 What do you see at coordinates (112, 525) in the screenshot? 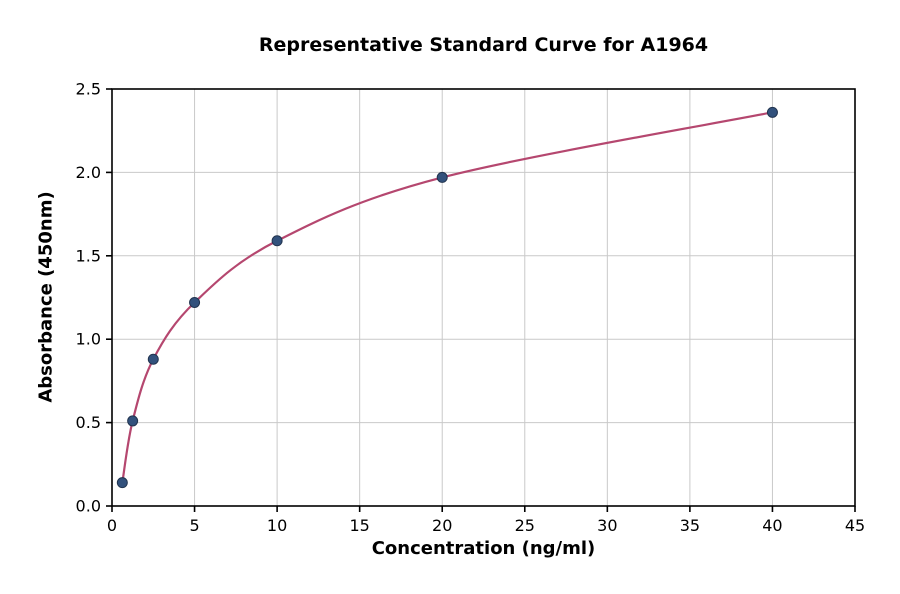
I see `x-tick-label: 0` at bounding box center [112, 525].